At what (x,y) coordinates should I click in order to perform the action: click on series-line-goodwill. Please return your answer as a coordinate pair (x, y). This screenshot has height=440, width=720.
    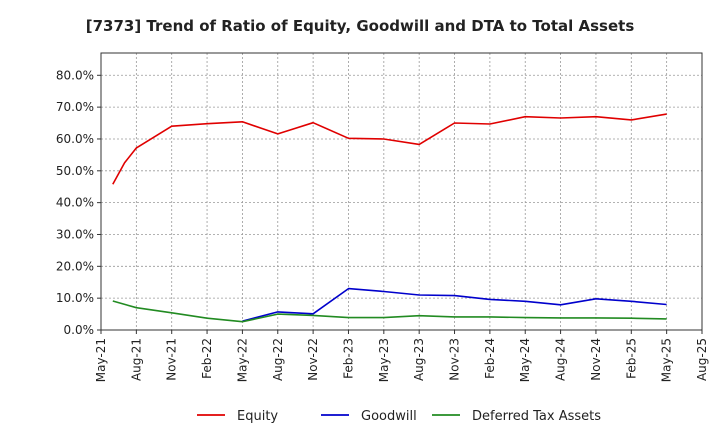
    Looking at the image, I should click on (454, 304).